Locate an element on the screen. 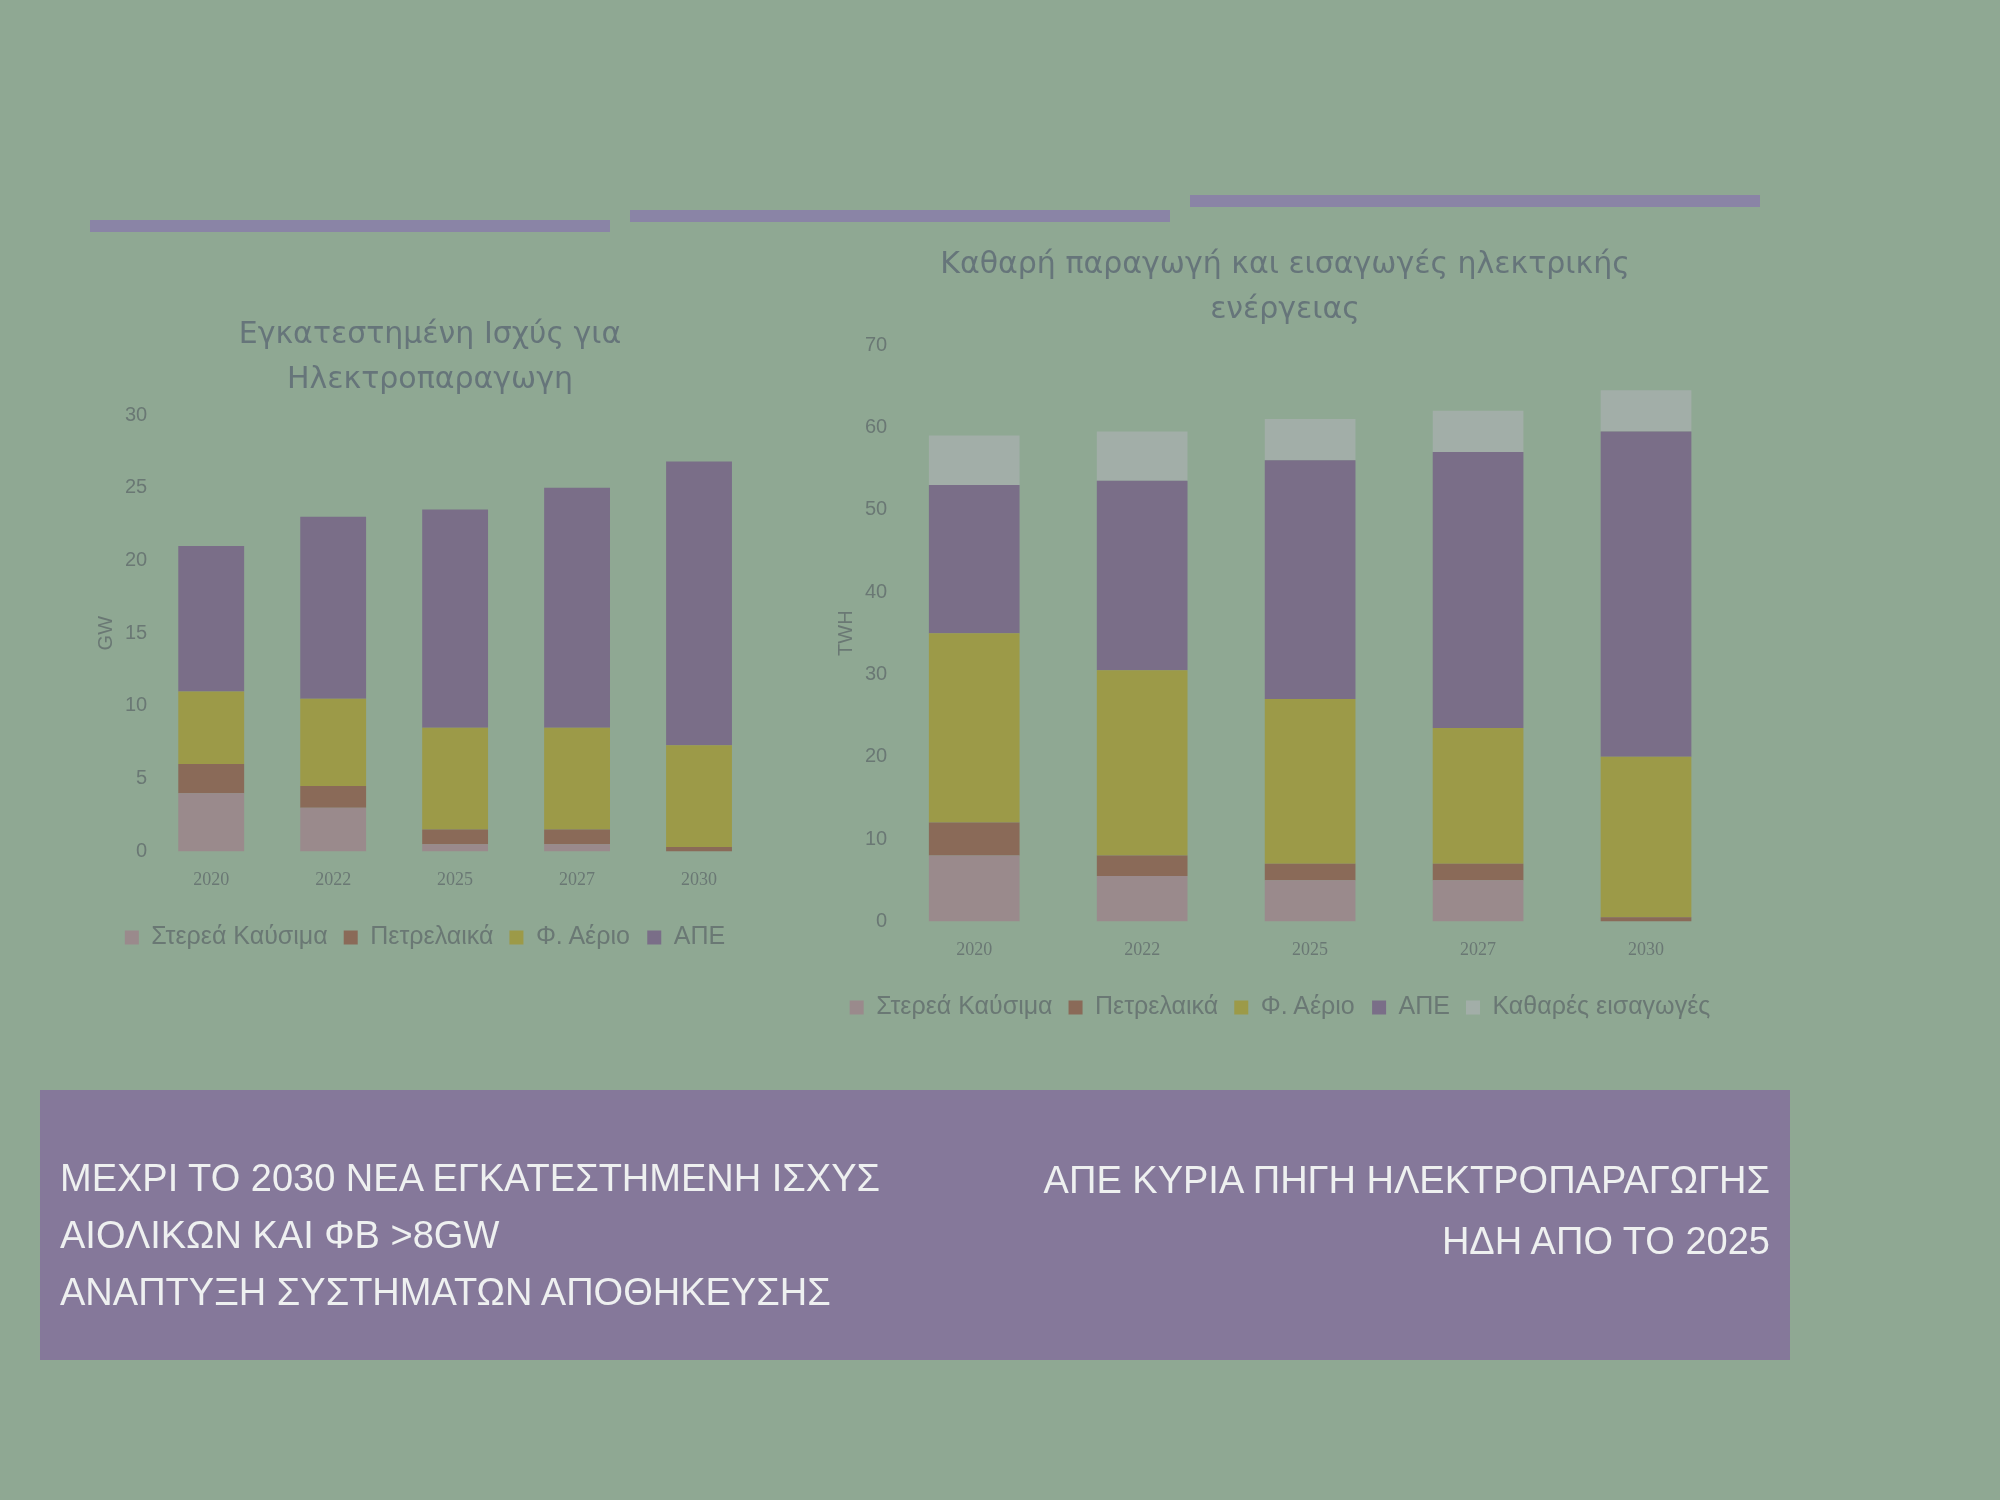 The height and width of the screenshot is (1500, 2000). text: ΑΠΕ ΚΥΡΙΑ ΠΗΓΗ ΗΛΕΚΤΡΟΠΑΡΑΓΩΓΗΣ ΗΔΗ ΑΠΟ ΤΟ 2025 is located at coordinates (1406, 1211).